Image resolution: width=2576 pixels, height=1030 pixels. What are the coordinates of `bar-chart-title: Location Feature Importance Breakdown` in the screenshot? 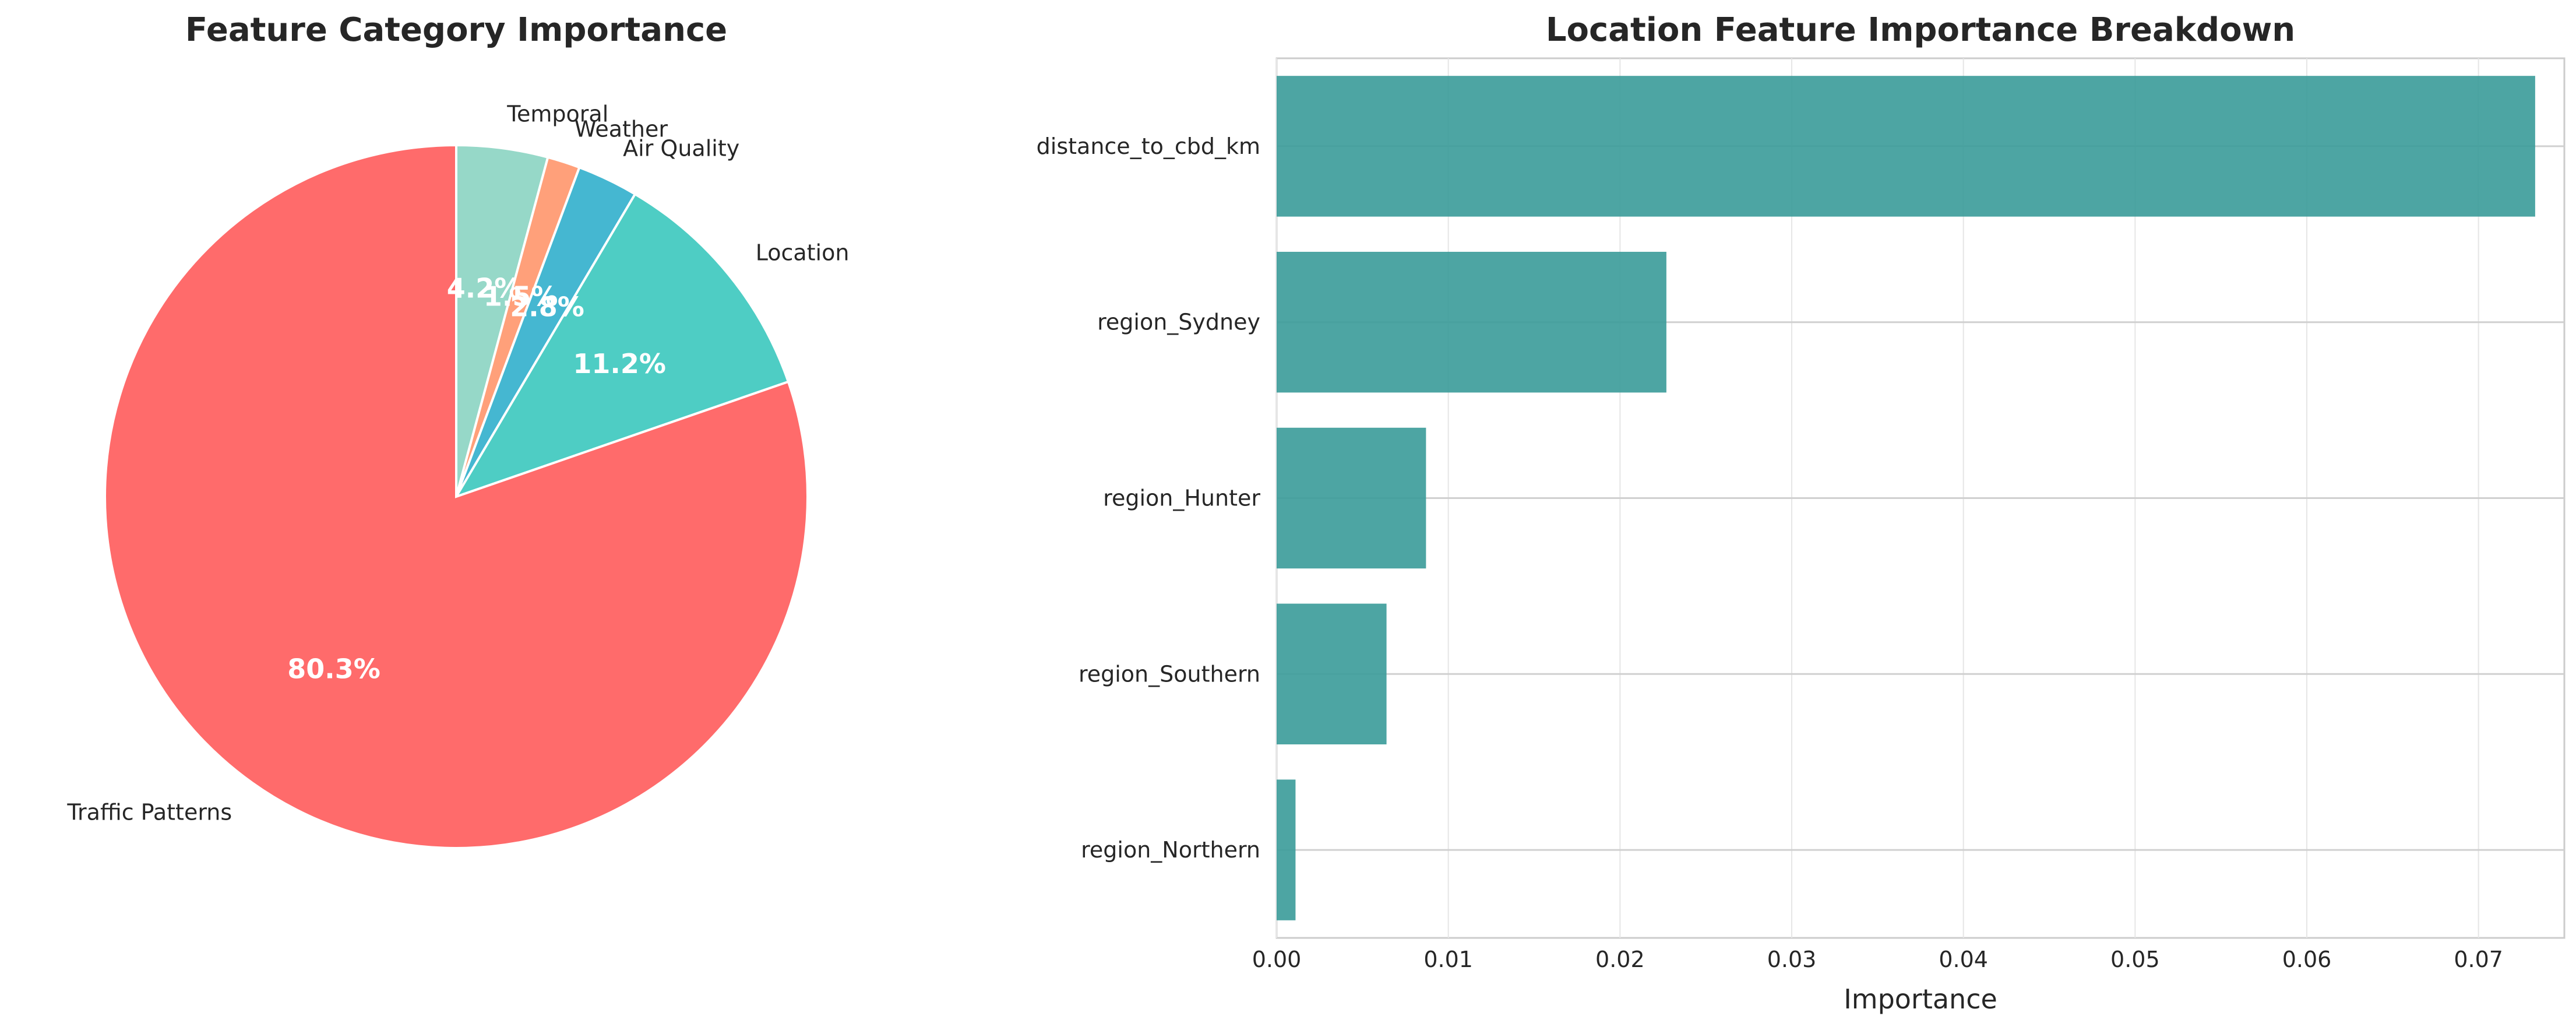 It's located at (1920, 30).